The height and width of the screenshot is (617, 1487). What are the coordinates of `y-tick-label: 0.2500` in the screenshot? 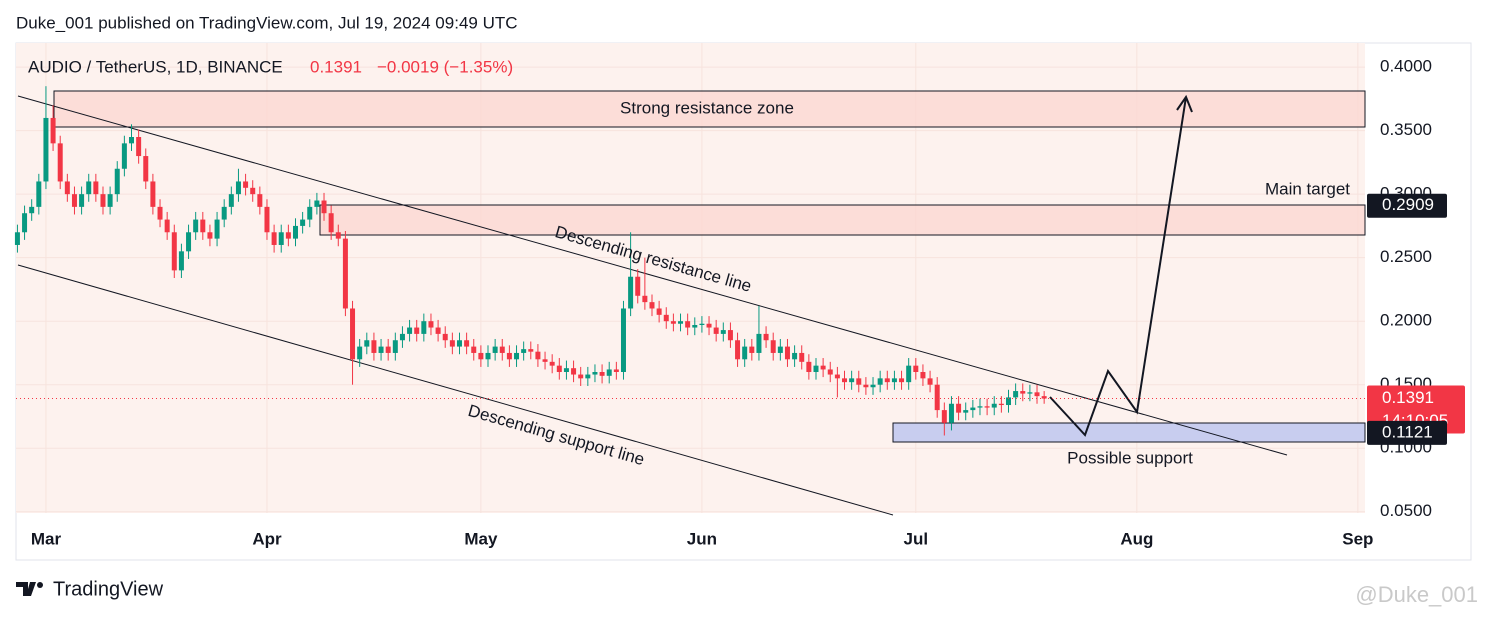 It's located at (1406, 256).